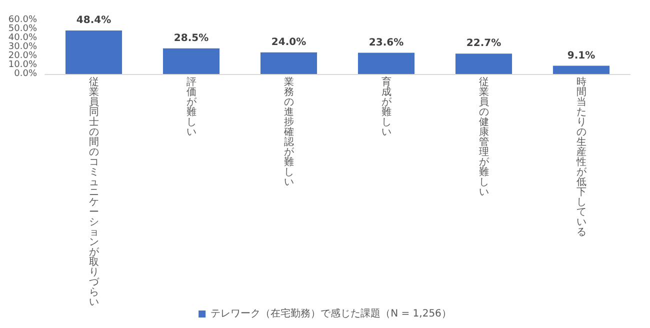 The width and height of the screenshot is (650, 328). Describe the element at coordinates (386, 42) in the screenshot. I see `data-label: 23.6%` at that location.